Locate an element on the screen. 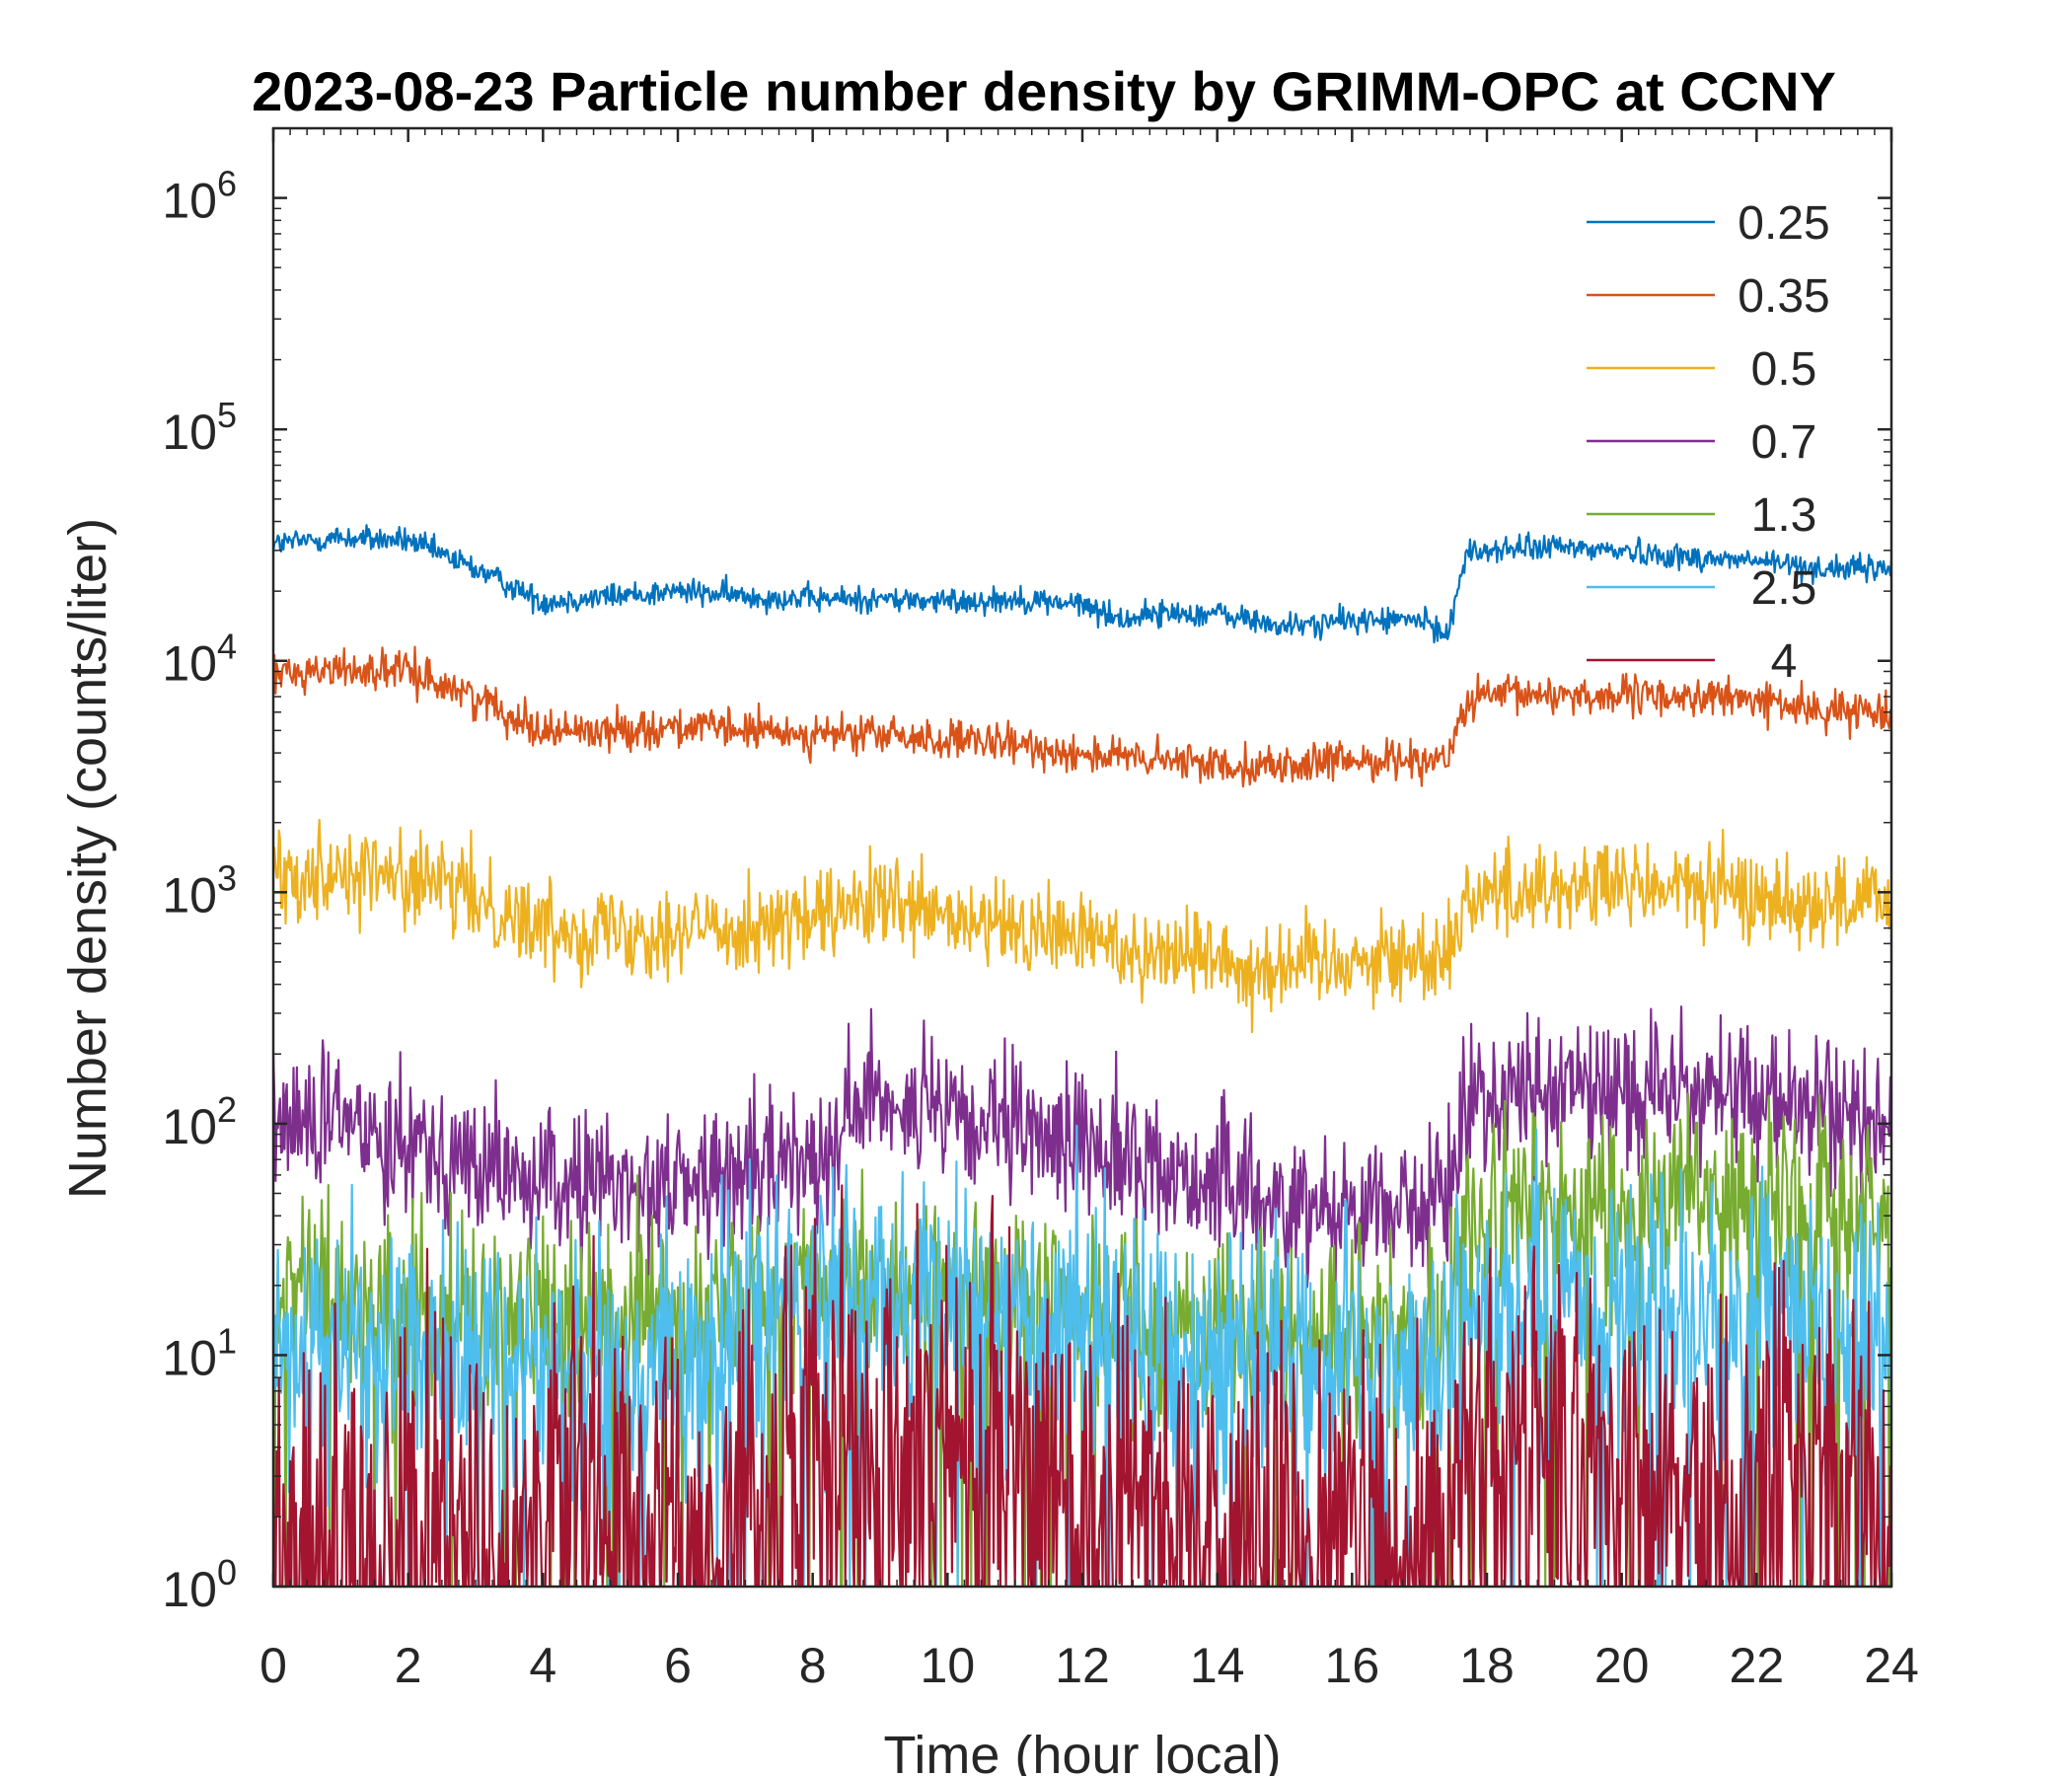  x-tick-label: 14 is located at coordinates (1217, 1666).